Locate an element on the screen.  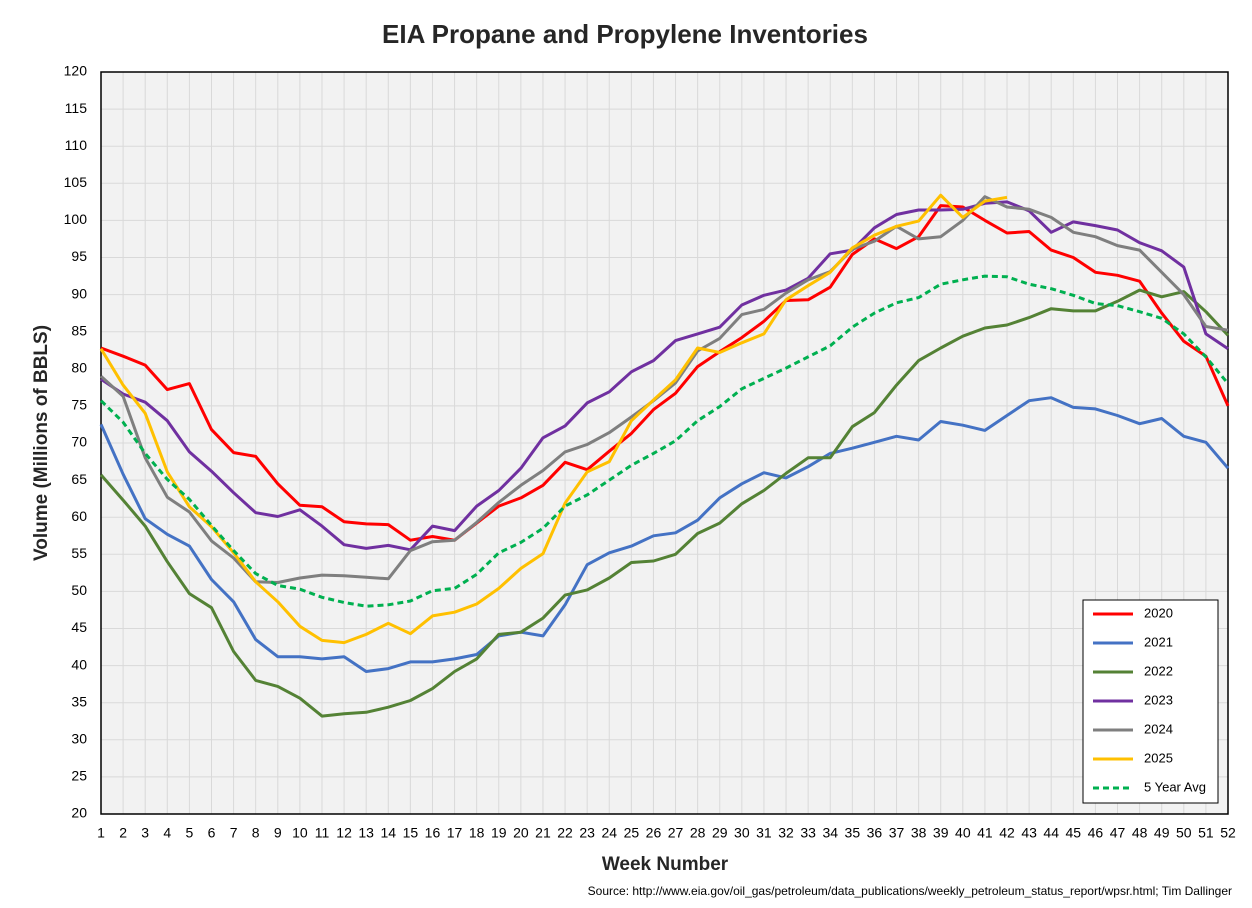
y-tick-label: 50 is located at coordinates (79, 590).